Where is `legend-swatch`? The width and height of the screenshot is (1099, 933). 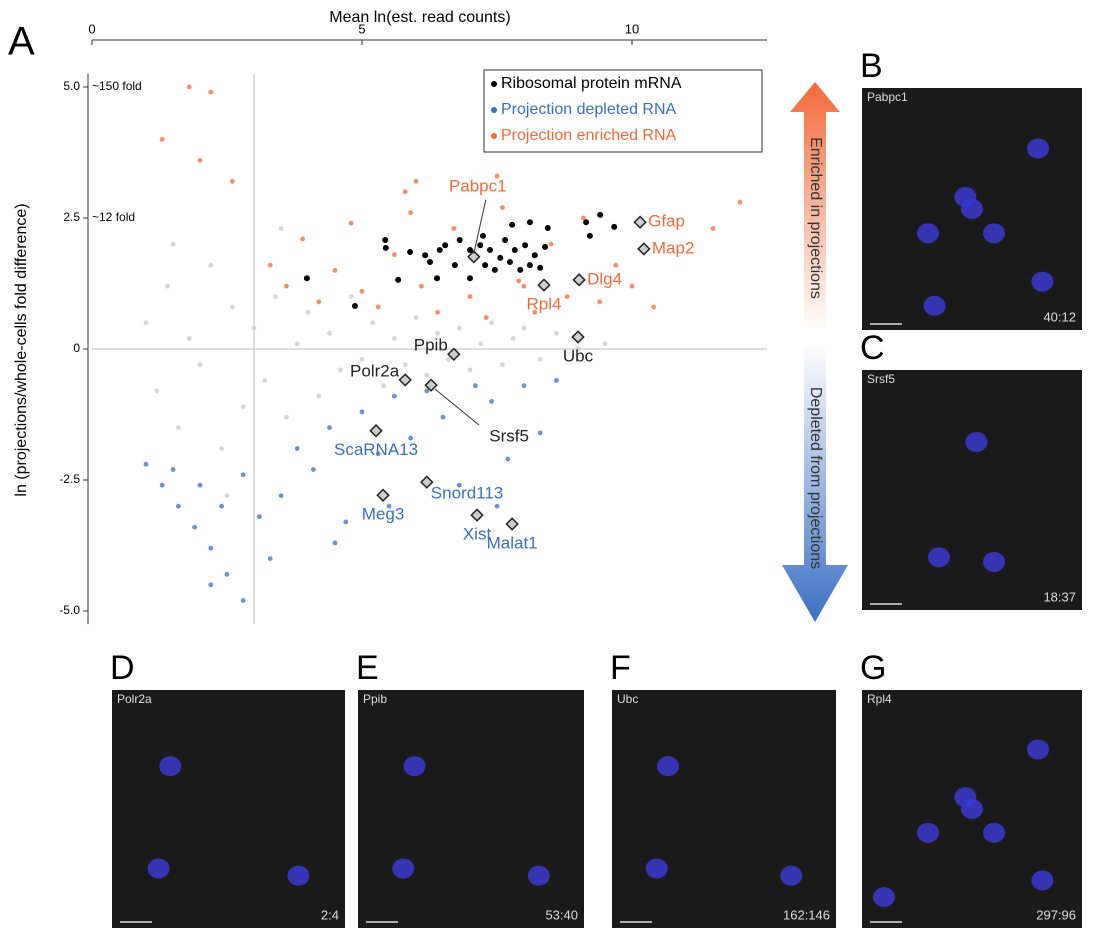
legend-swatch is located at coordinates (494, 136).